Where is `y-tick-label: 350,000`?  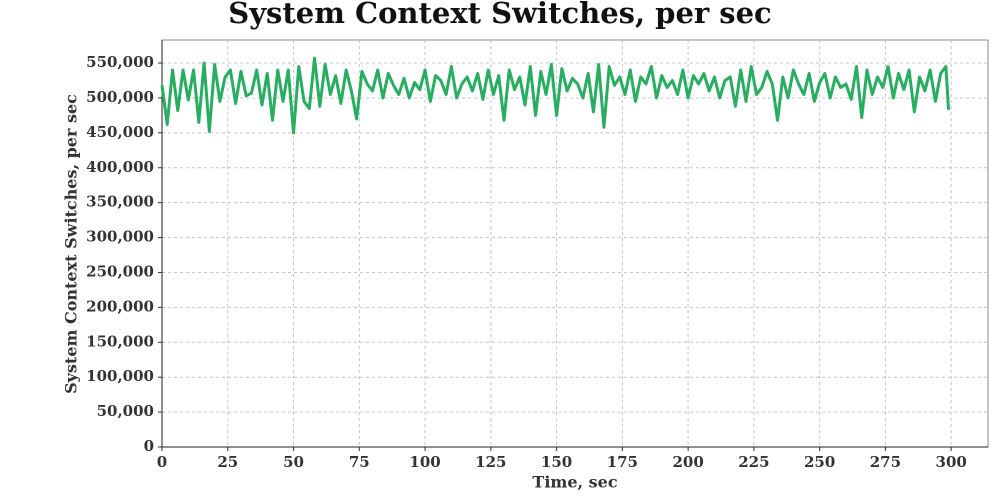 y-tick-label: 350,000 is located at coordinates (120, 202).